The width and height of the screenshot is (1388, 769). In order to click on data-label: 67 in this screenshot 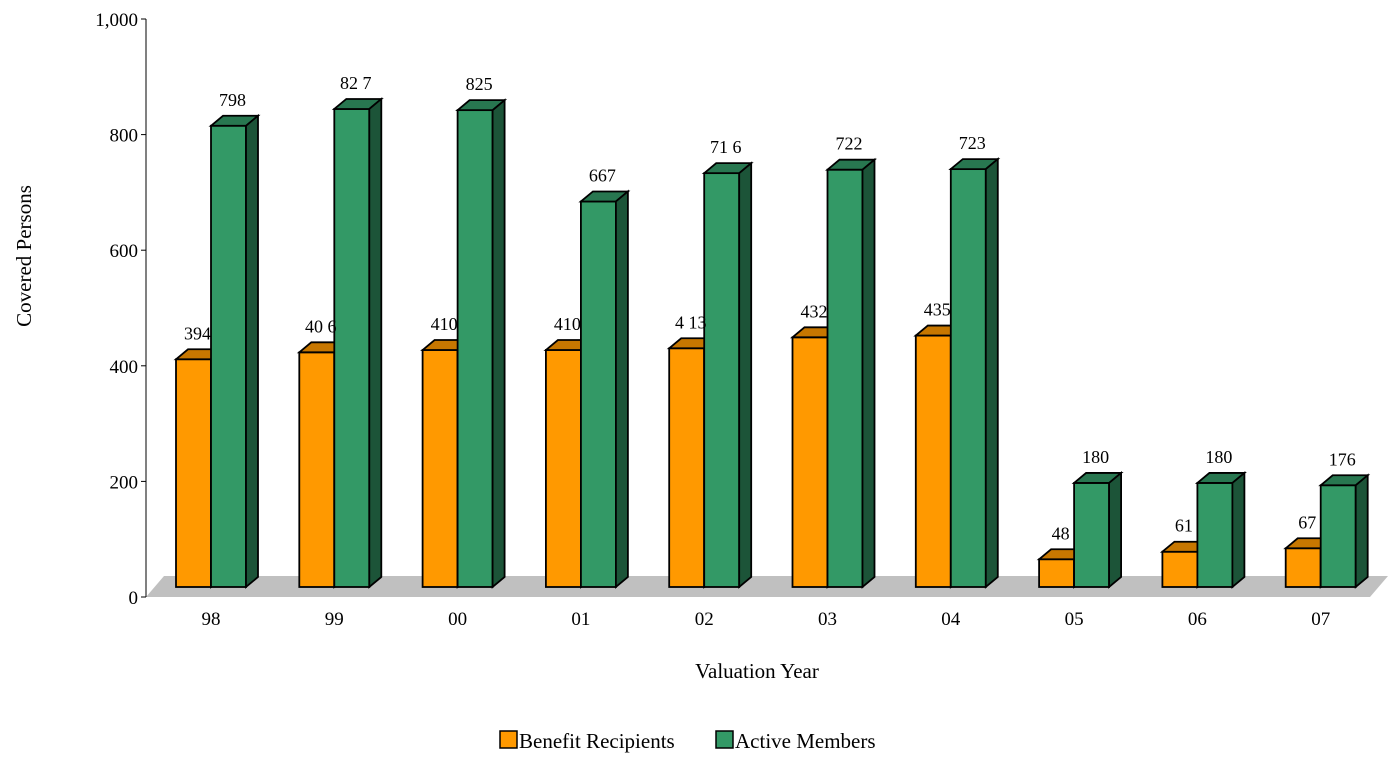, I will do `click(1307, 522)`.